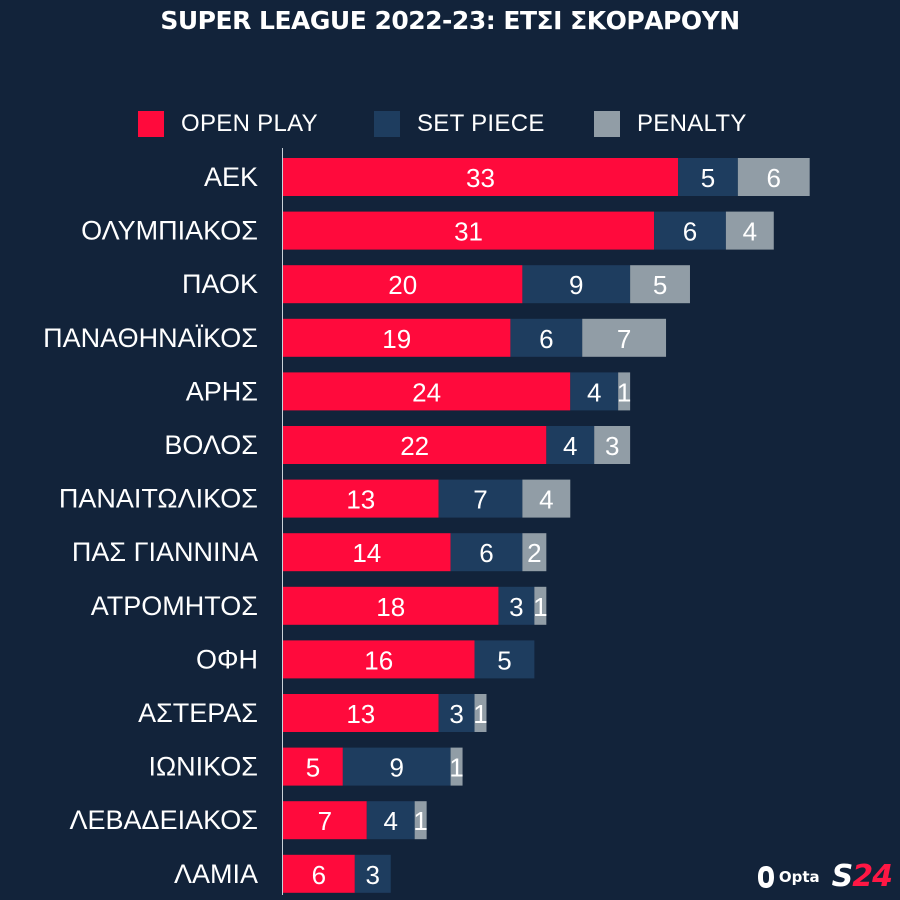  What do you see at coordinates (249, 123) in the screenshot?
I see `legend-label-open-play: OPEN PLAY` at bounding box center [249, 123].